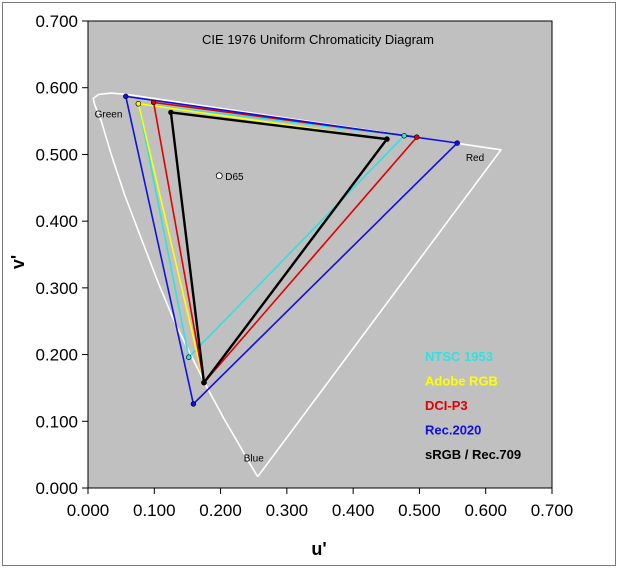 This screenshot has width=620, height=570. I want to click on x-tick-label-5: 0.500, so click(419, 510).